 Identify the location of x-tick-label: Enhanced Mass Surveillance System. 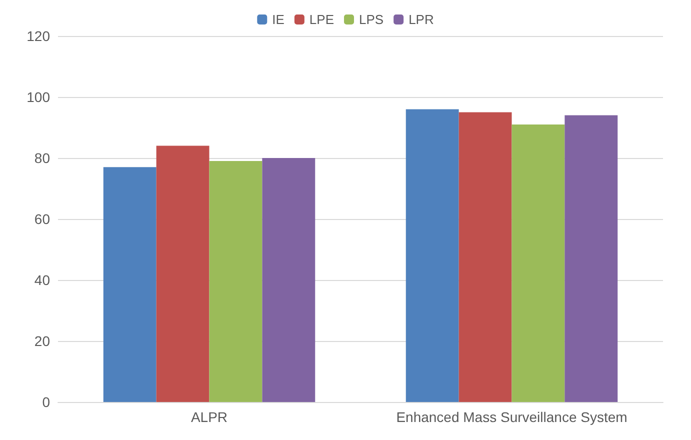
(512, 417).